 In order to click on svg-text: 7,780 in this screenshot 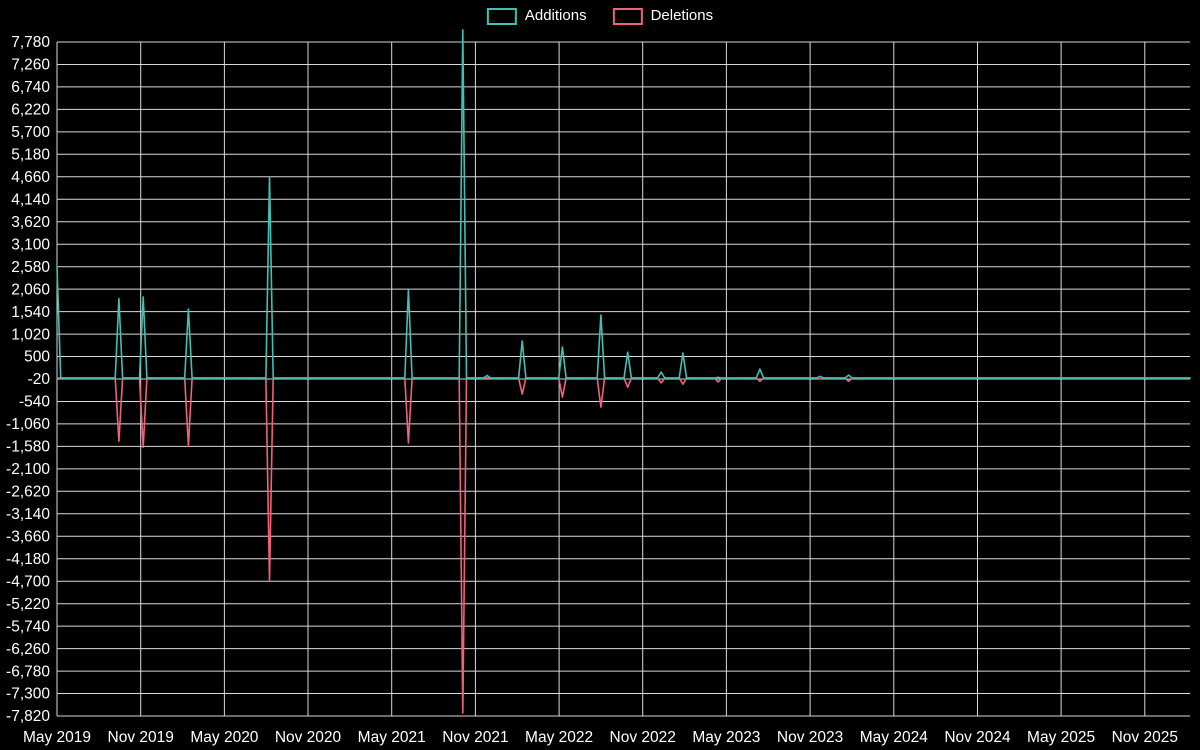, I will do `click(30, 42)`.